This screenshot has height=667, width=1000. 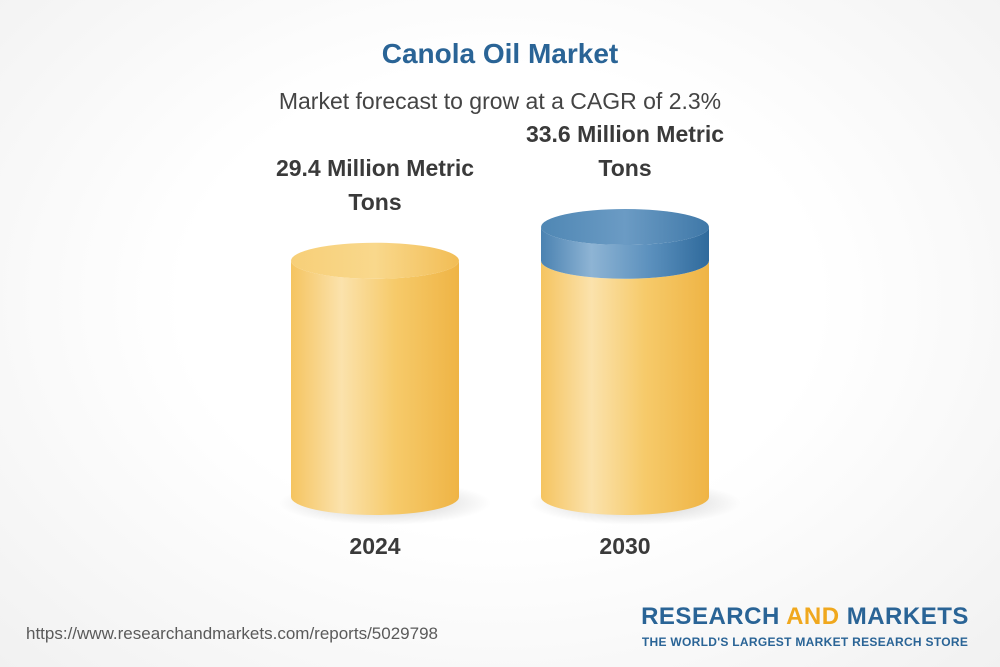 What do you see at coordinates (625, 151) in the screenshot?
I see `data-label-2030: 33.6 Million Metric Tons` at bounding box center [625, 151].